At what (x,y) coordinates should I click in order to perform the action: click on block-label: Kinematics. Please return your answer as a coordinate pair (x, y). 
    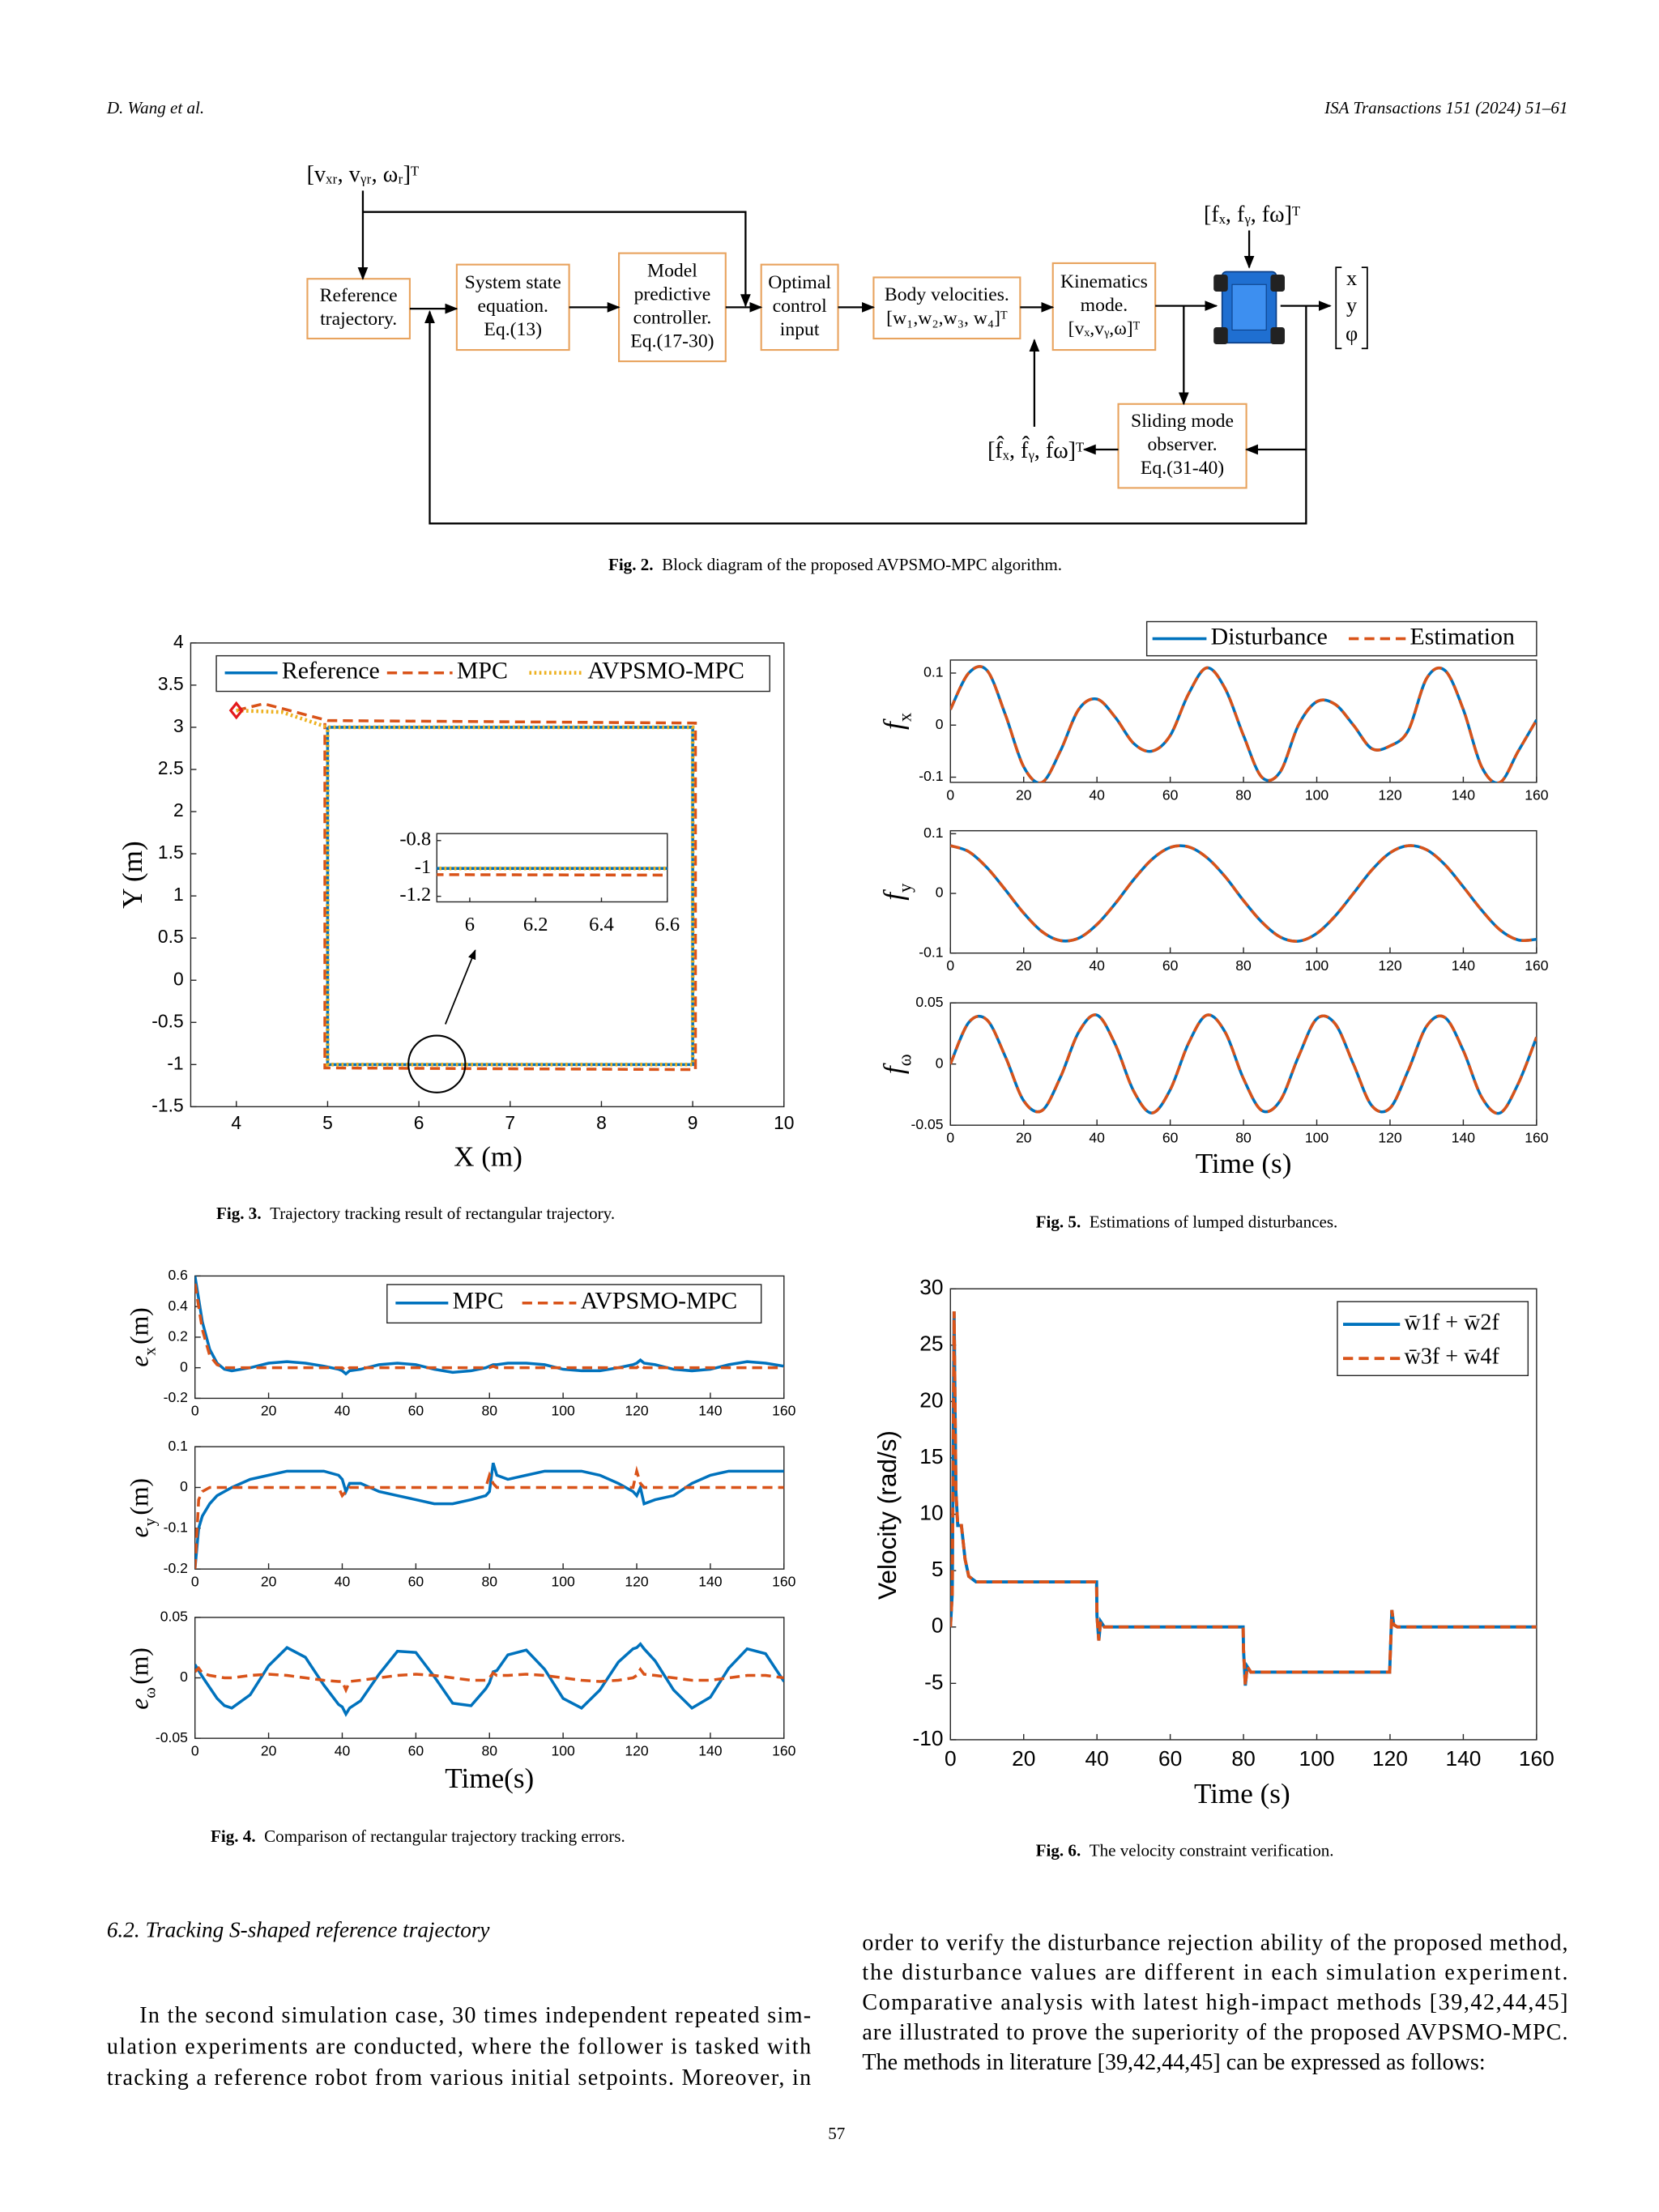
    Looking at the image, I should click on (1104, 281).